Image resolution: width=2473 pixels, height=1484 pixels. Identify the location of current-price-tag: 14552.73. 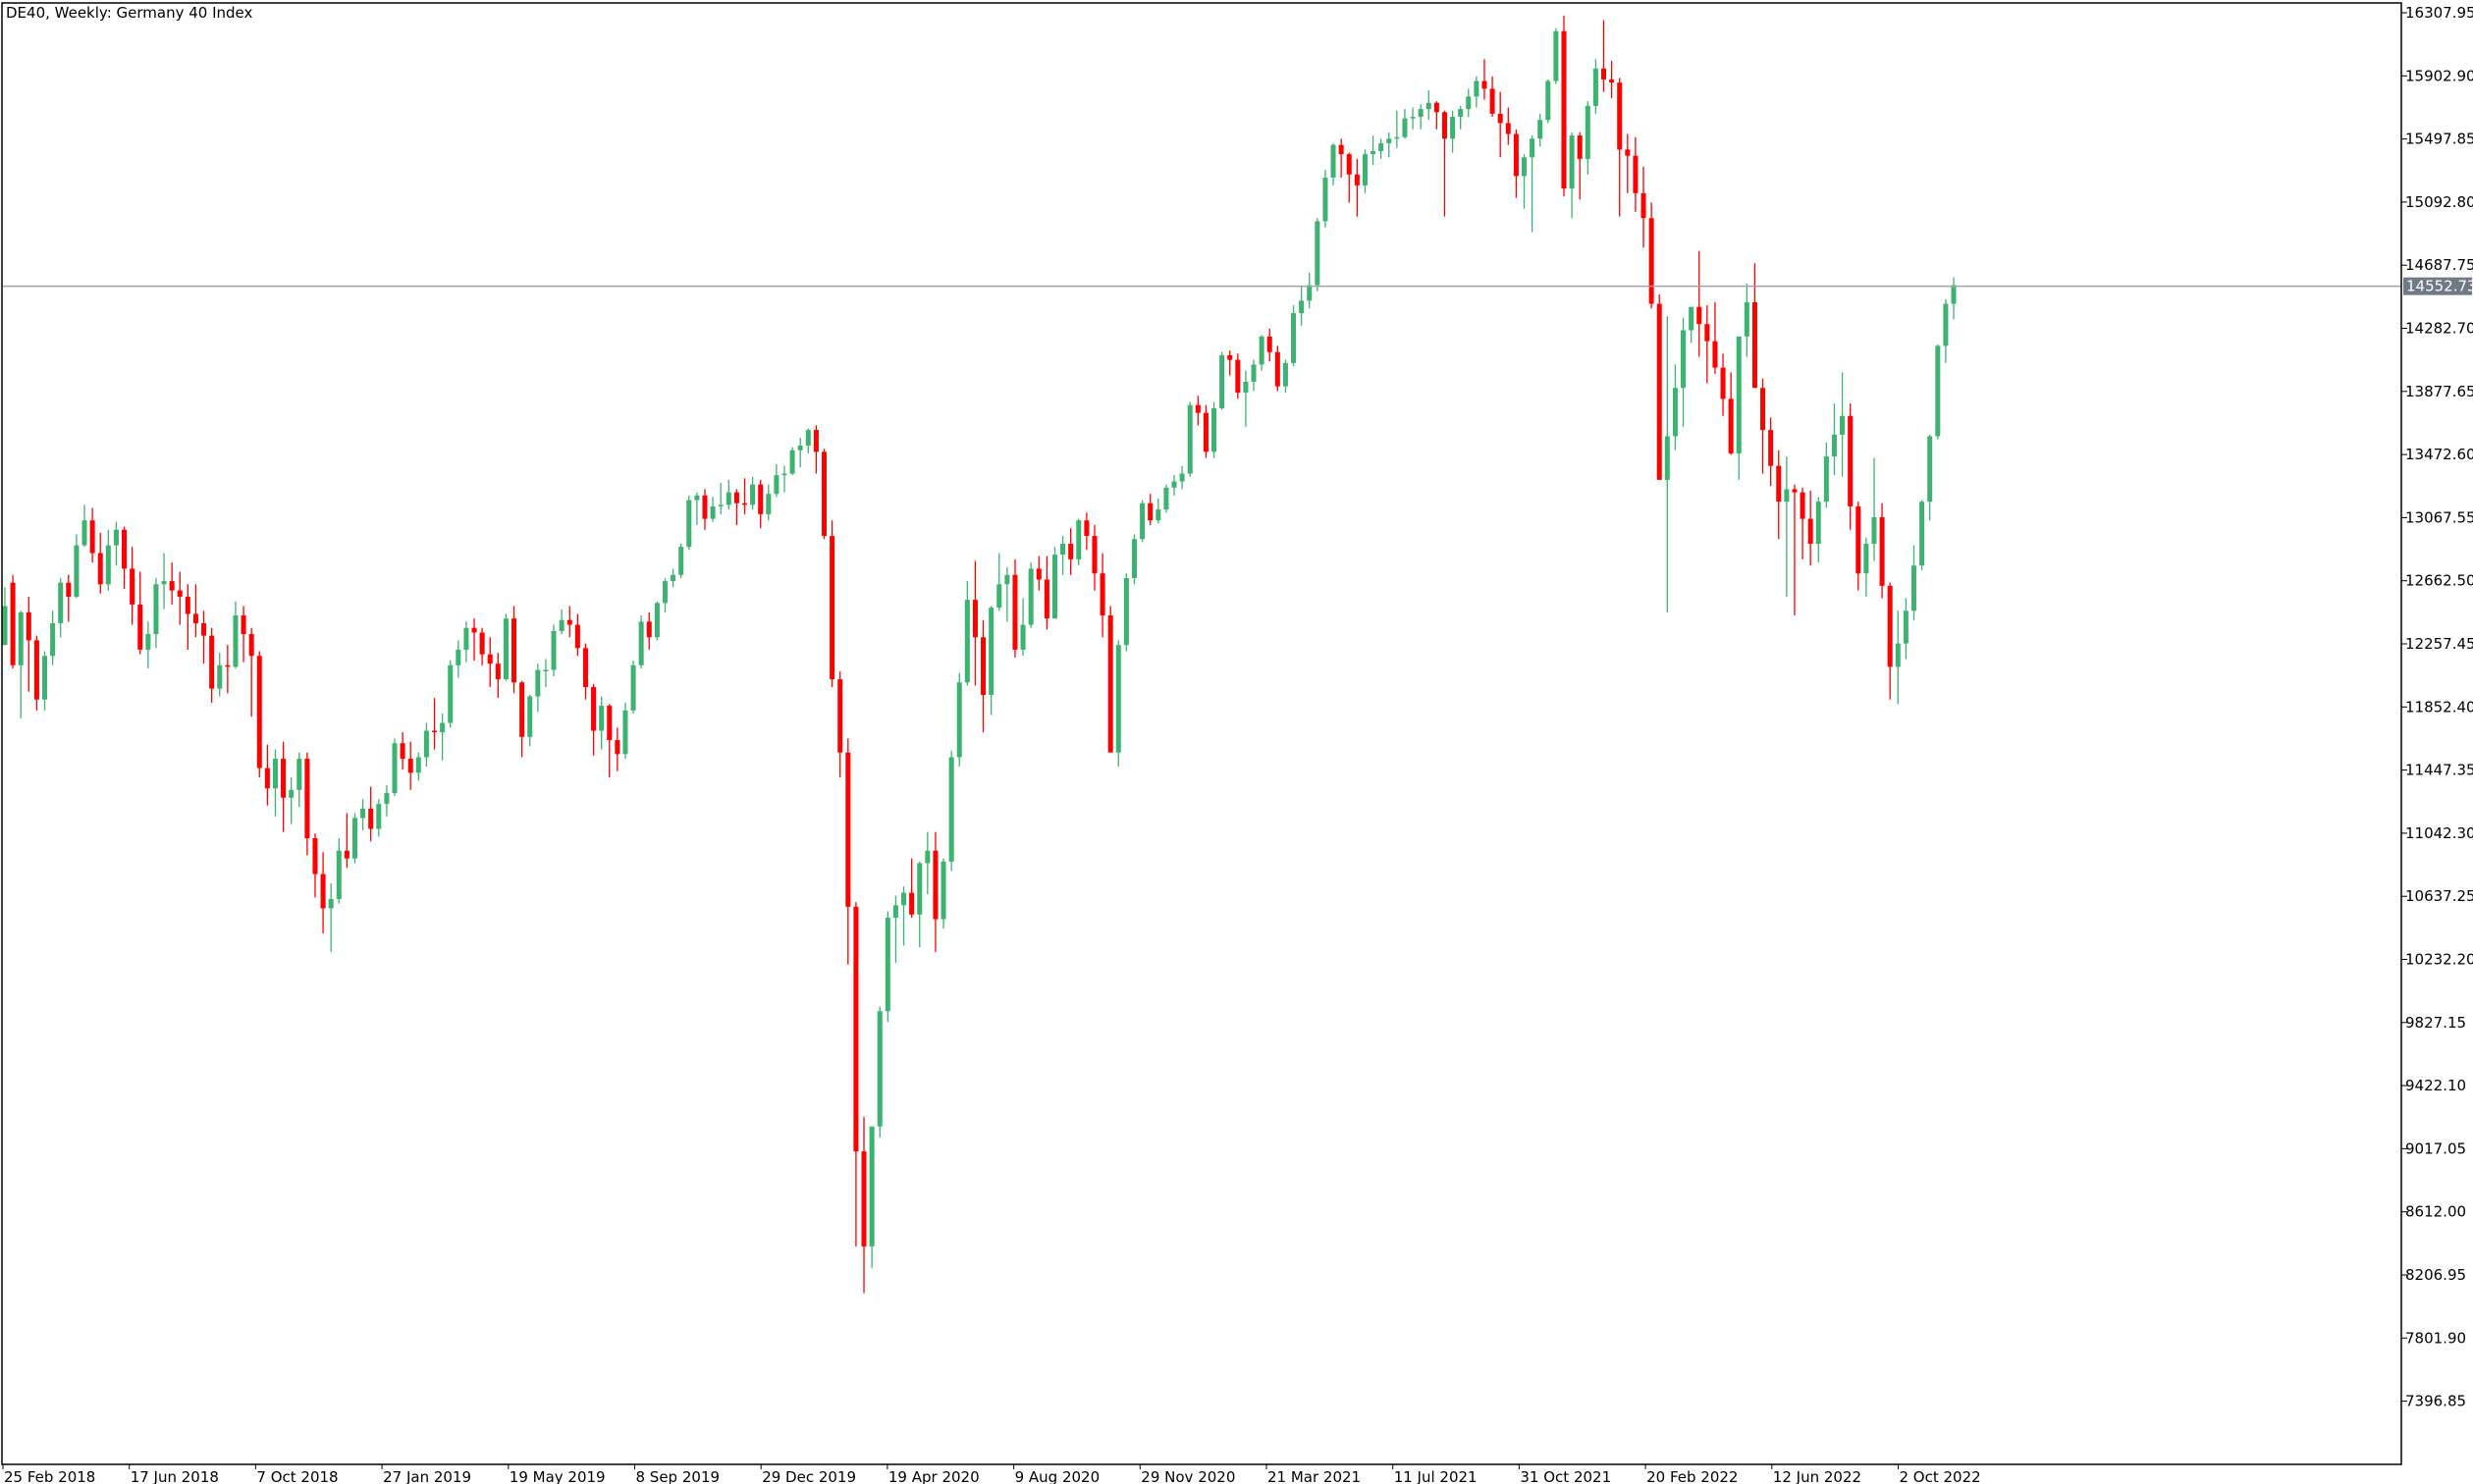
(2438, 286).